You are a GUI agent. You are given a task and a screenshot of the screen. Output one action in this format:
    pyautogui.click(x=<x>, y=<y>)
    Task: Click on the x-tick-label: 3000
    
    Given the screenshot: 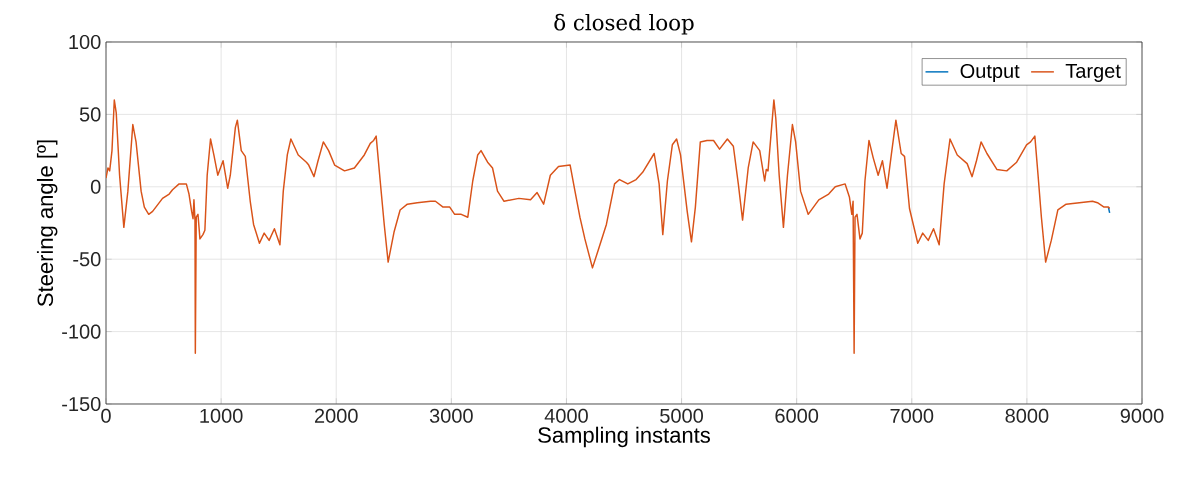 What is the action you would take?
    pyautogui.click(x=451, y=415)
    